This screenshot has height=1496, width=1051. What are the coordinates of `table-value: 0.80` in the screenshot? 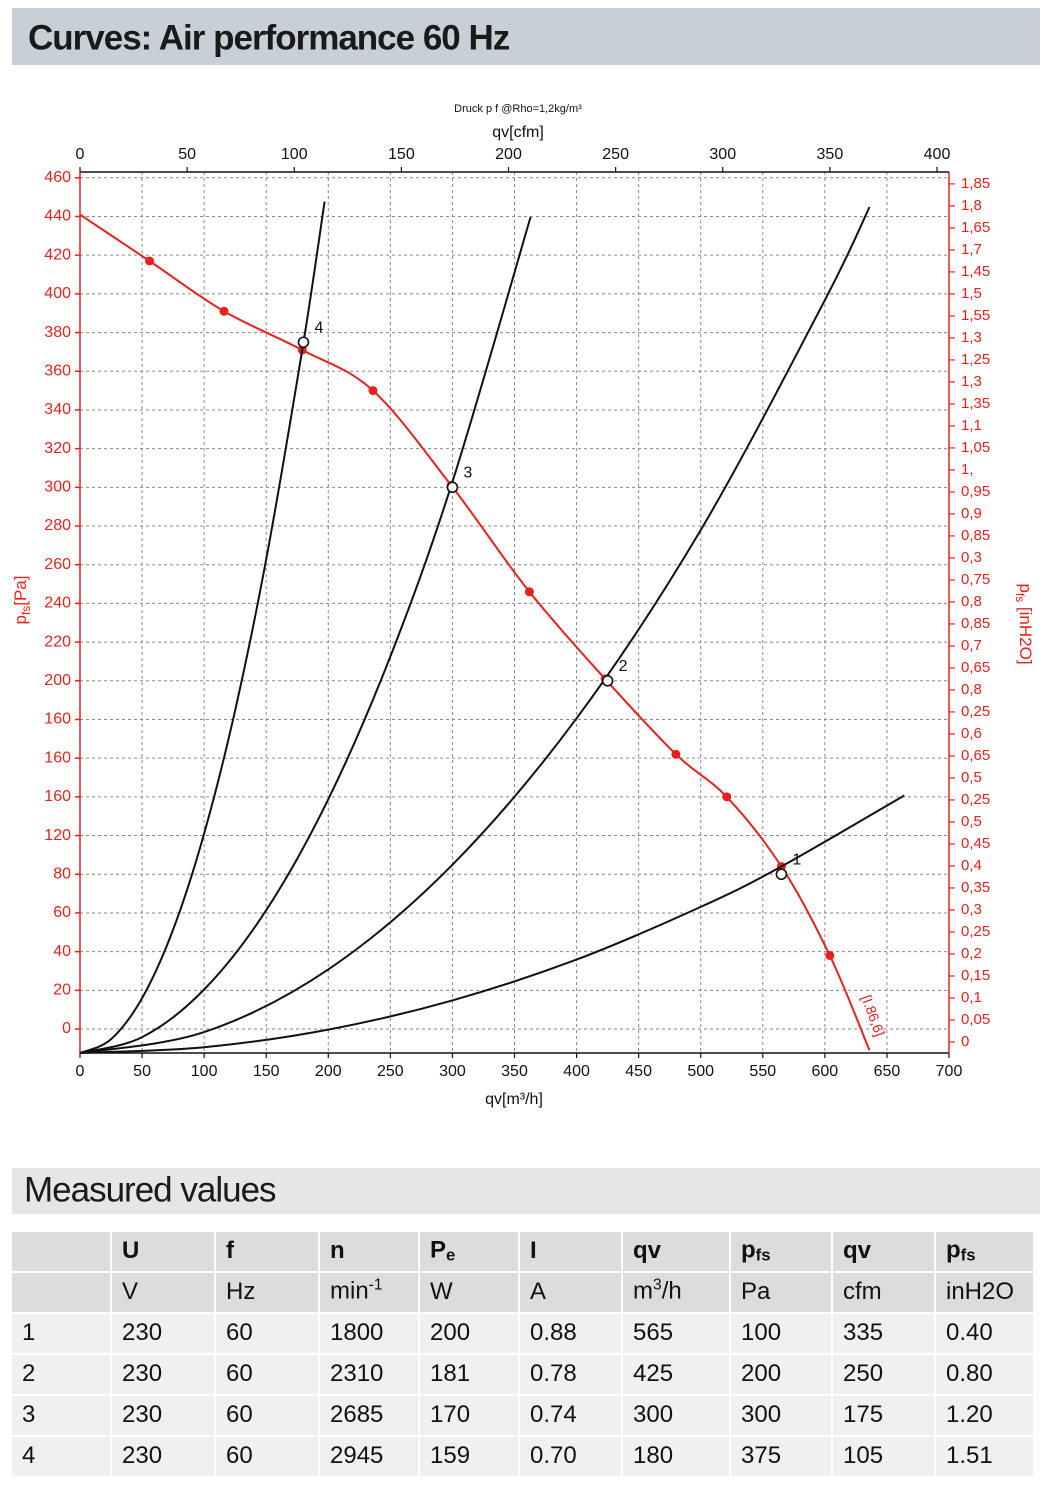 It's located at (969, 1373).